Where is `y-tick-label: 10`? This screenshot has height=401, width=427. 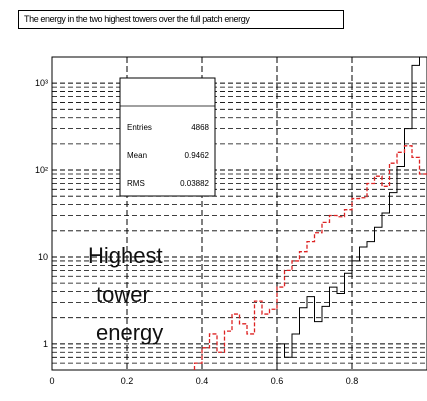 y-tick-label: 10 is located at coordinates (43, 257).